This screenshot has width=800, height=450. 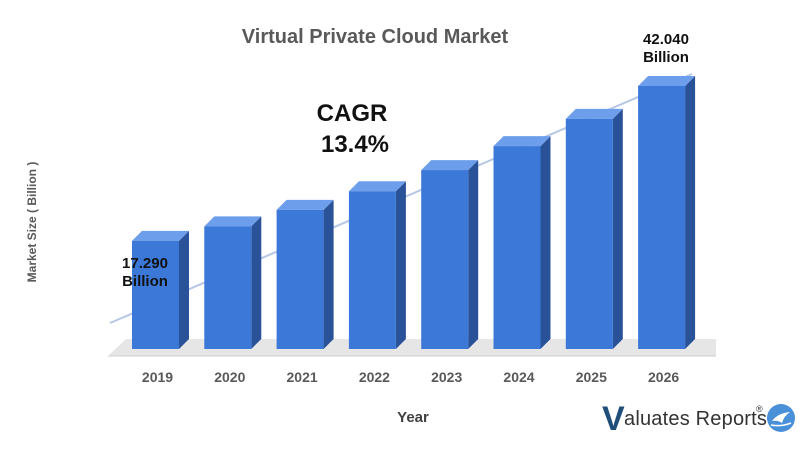 What do you see at coordinates (355, 144) in the screenshot?
I see `cagr-value: 13.4%` at bounding box center [355, 144].